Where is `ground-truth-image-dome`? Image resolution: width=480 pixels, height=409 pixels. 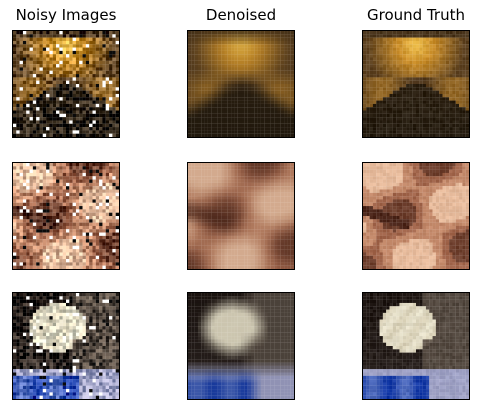
ground-truth-image-dome is located at coordinates (416, 84).